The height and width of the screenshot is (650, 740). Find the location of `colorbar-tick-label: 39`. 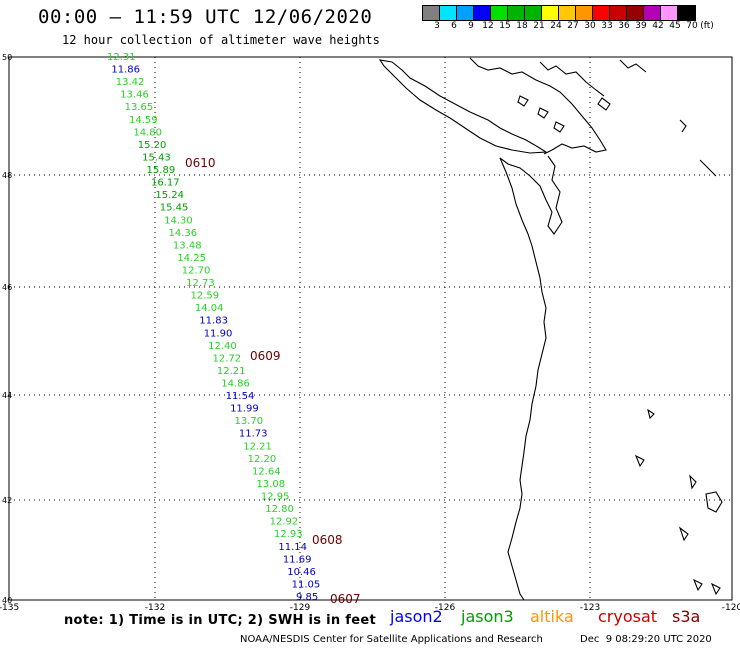

colorbar-tick-label: 39 is located at coordinates (641, 26).